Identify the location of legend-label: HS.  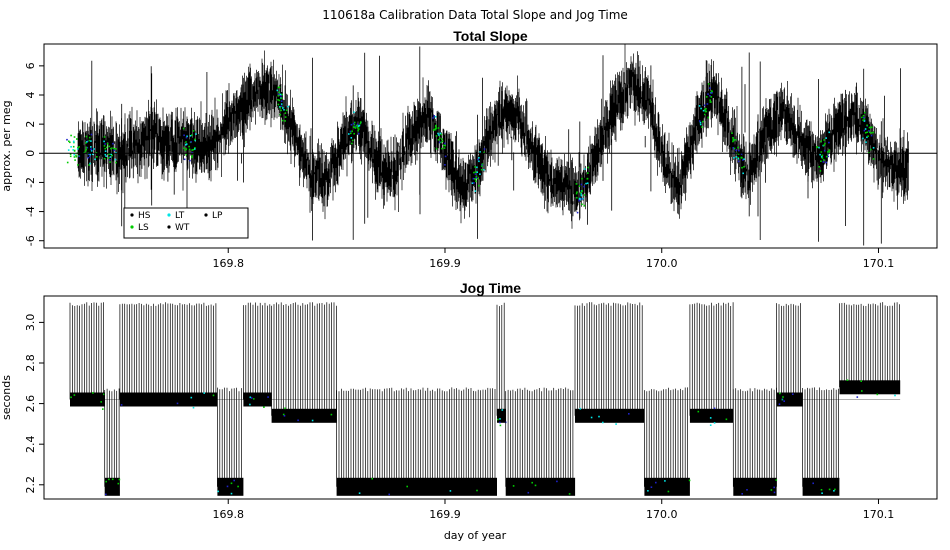
(144, 216).